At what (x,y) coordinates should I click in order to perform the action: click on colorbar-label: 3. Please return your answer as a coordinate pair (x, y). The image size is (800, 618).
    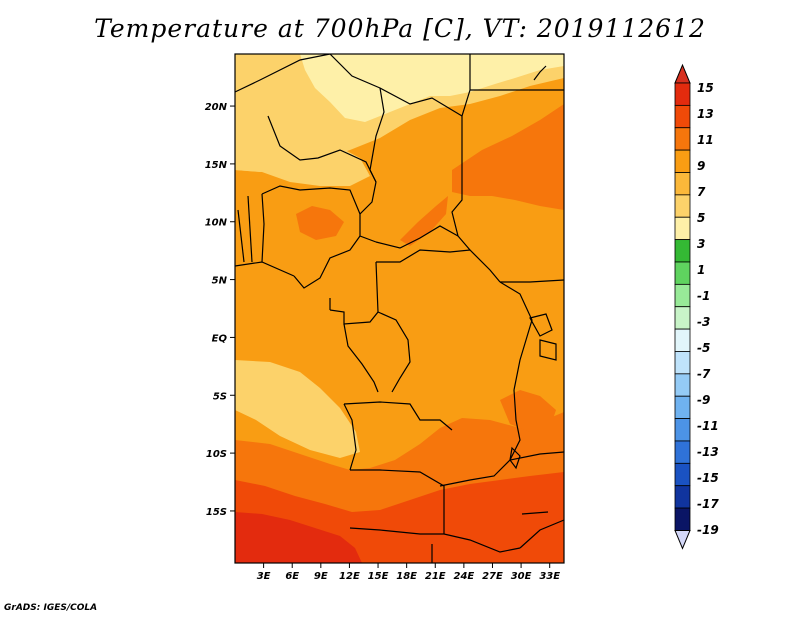
    Looking at the image, I should click on (701, 244).